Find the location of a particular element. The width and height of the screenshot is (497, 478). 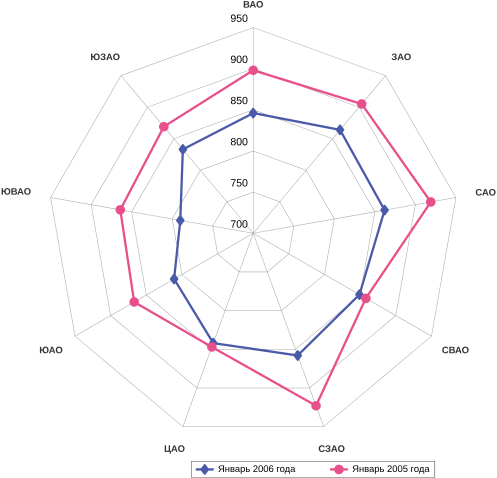

legend-label: Январь 2006 года is located at coordinates (257, 469).